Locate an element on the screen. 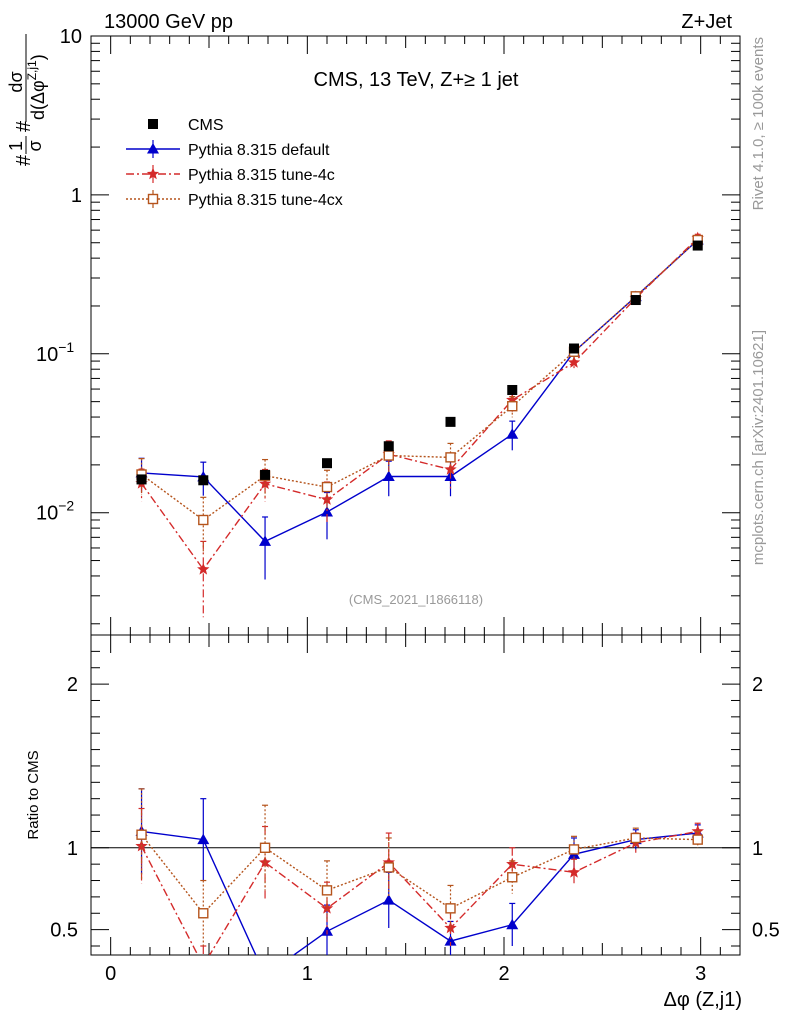  ratio-data-layer is located at coordinates (419, 884).